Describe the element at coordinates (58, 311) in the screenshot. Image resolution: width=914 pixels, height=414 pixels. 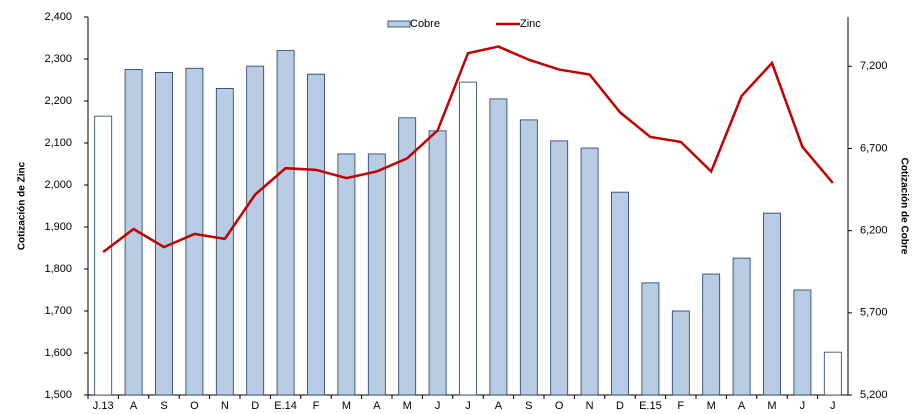
I see `y-tick-label: 1,700` at that location.